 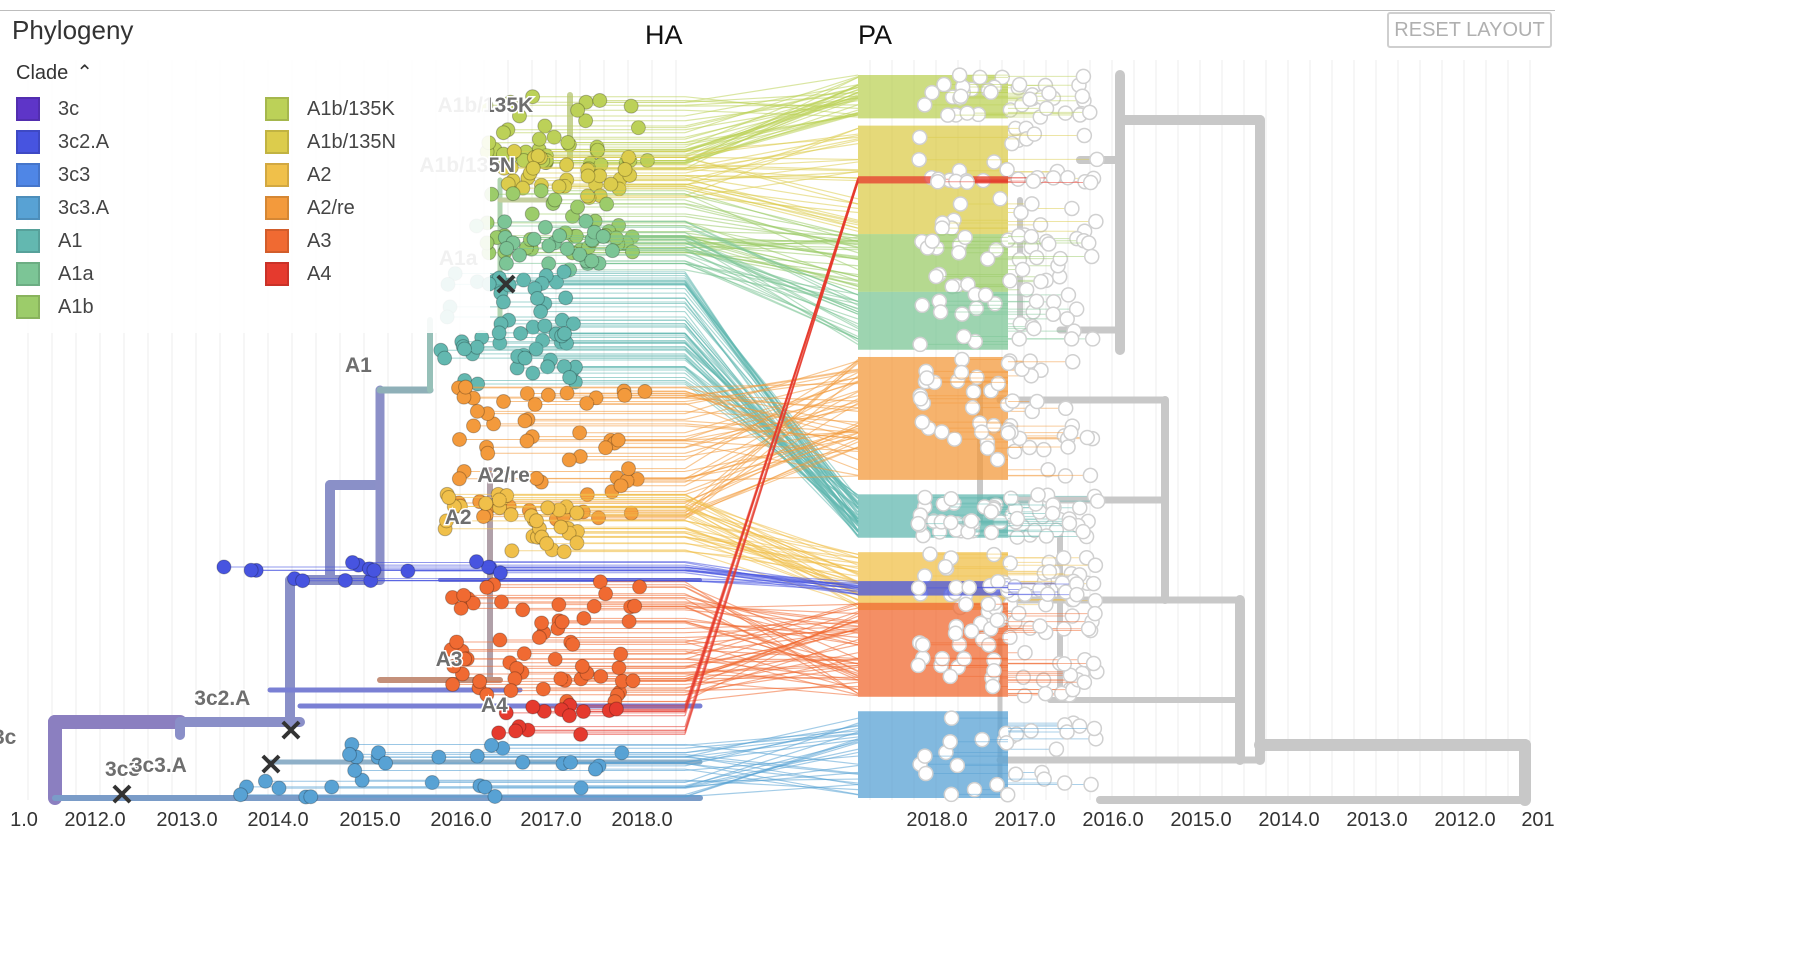 What do you see at coordinates (298, 241) in the screenshot?
I see `legend-item-a3: A3` at bounding box center [298, 241].